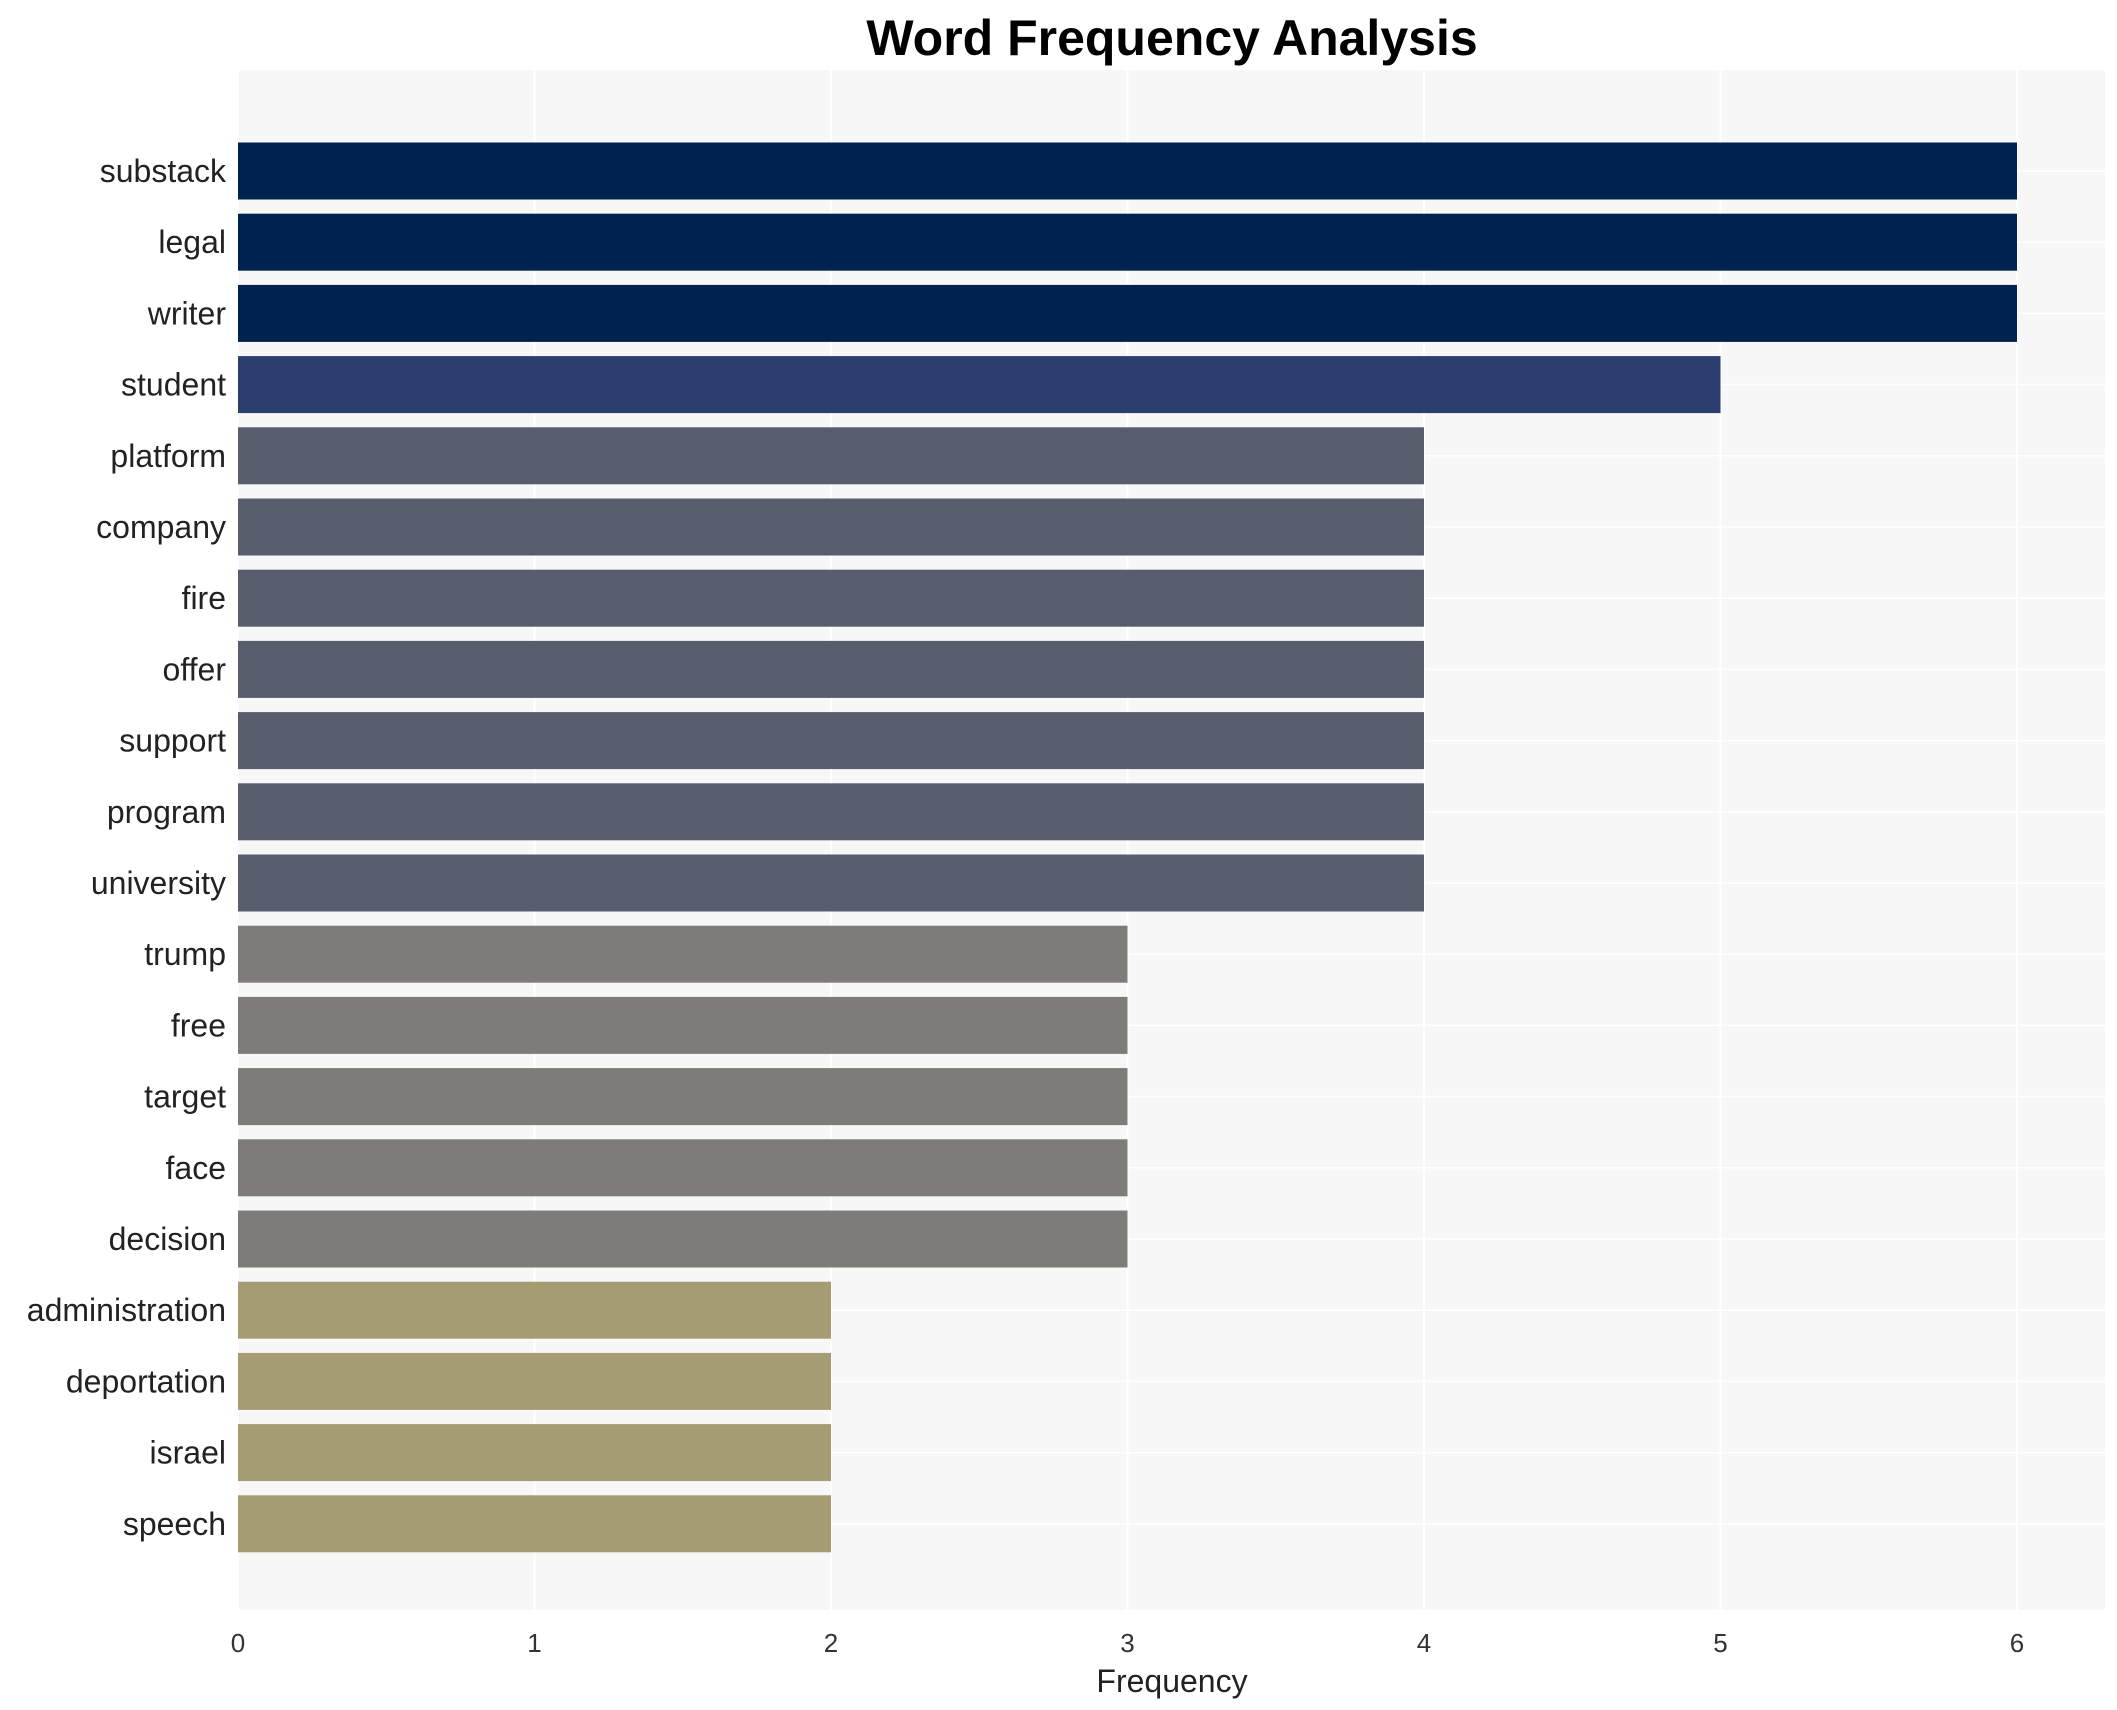 This screenshot has height=1710, width=2117. Describe the element at coordinates (683, 1168) in the screenshot. I see `bar-face` at that location.